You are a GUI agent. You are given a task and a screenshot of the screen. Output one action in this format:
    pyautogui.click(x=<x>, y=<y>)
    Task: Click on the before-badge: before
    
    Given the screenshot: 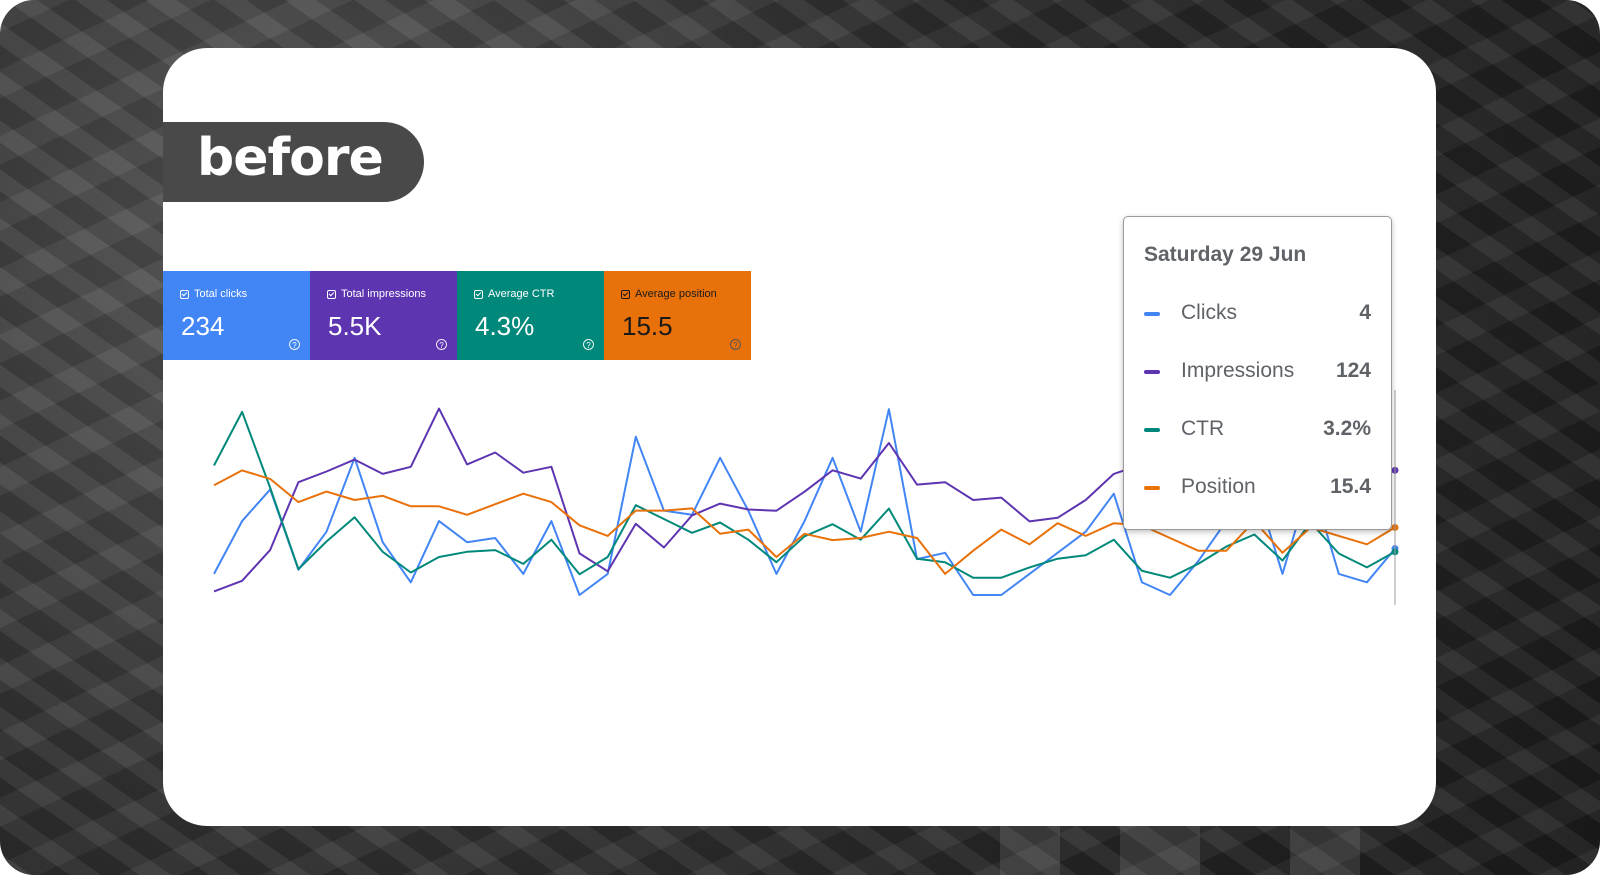 What is the action you would take?
    pyautogui.click(x=293, y=162)
    